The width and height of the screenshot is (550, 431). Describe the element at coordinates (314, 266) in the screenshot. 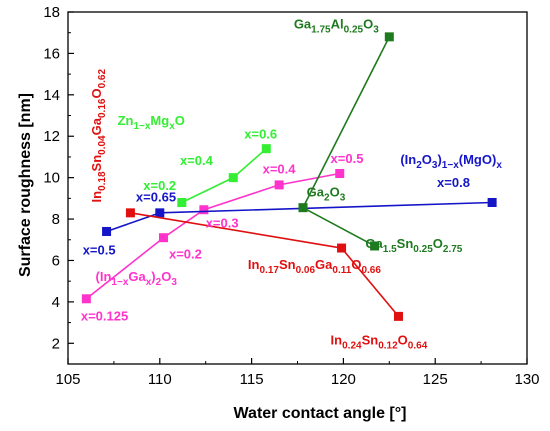

I see `annotation-in017: In0.17Sn0.06Ga0.11O0.66` at that location.